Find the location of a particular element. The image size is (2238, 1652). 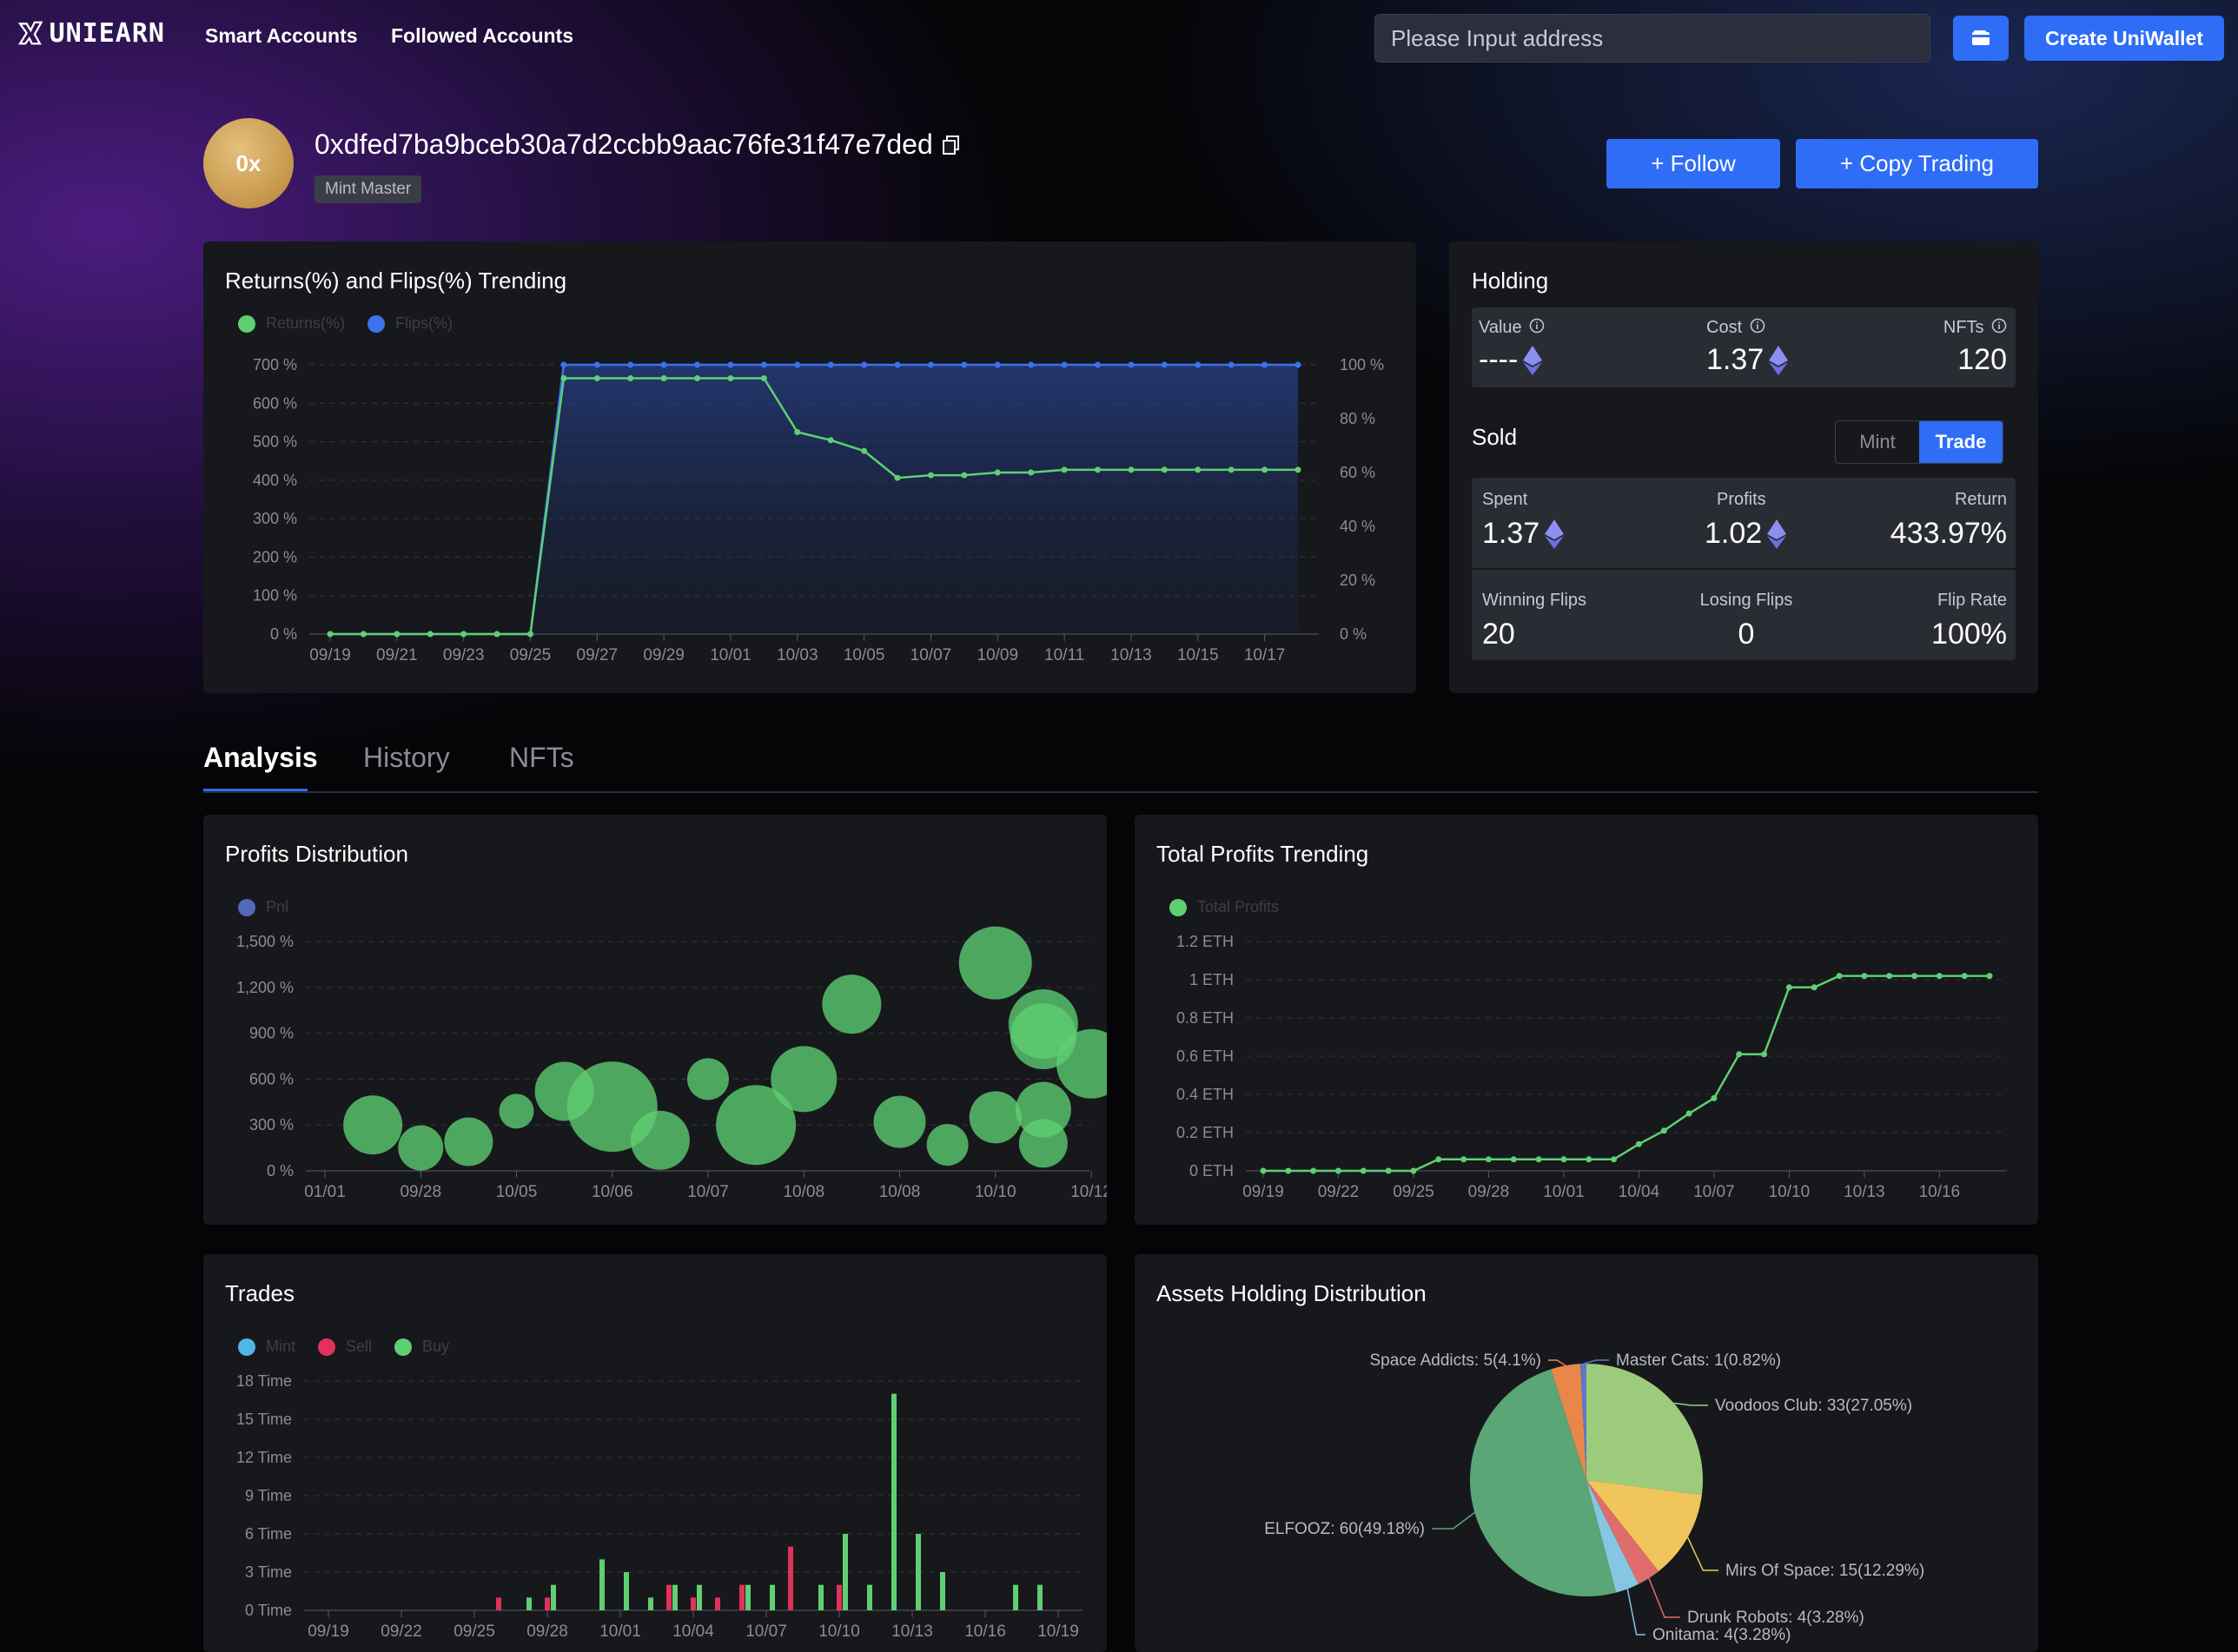

y-right-tick: 60 % is located at coordinates (1357, 472).